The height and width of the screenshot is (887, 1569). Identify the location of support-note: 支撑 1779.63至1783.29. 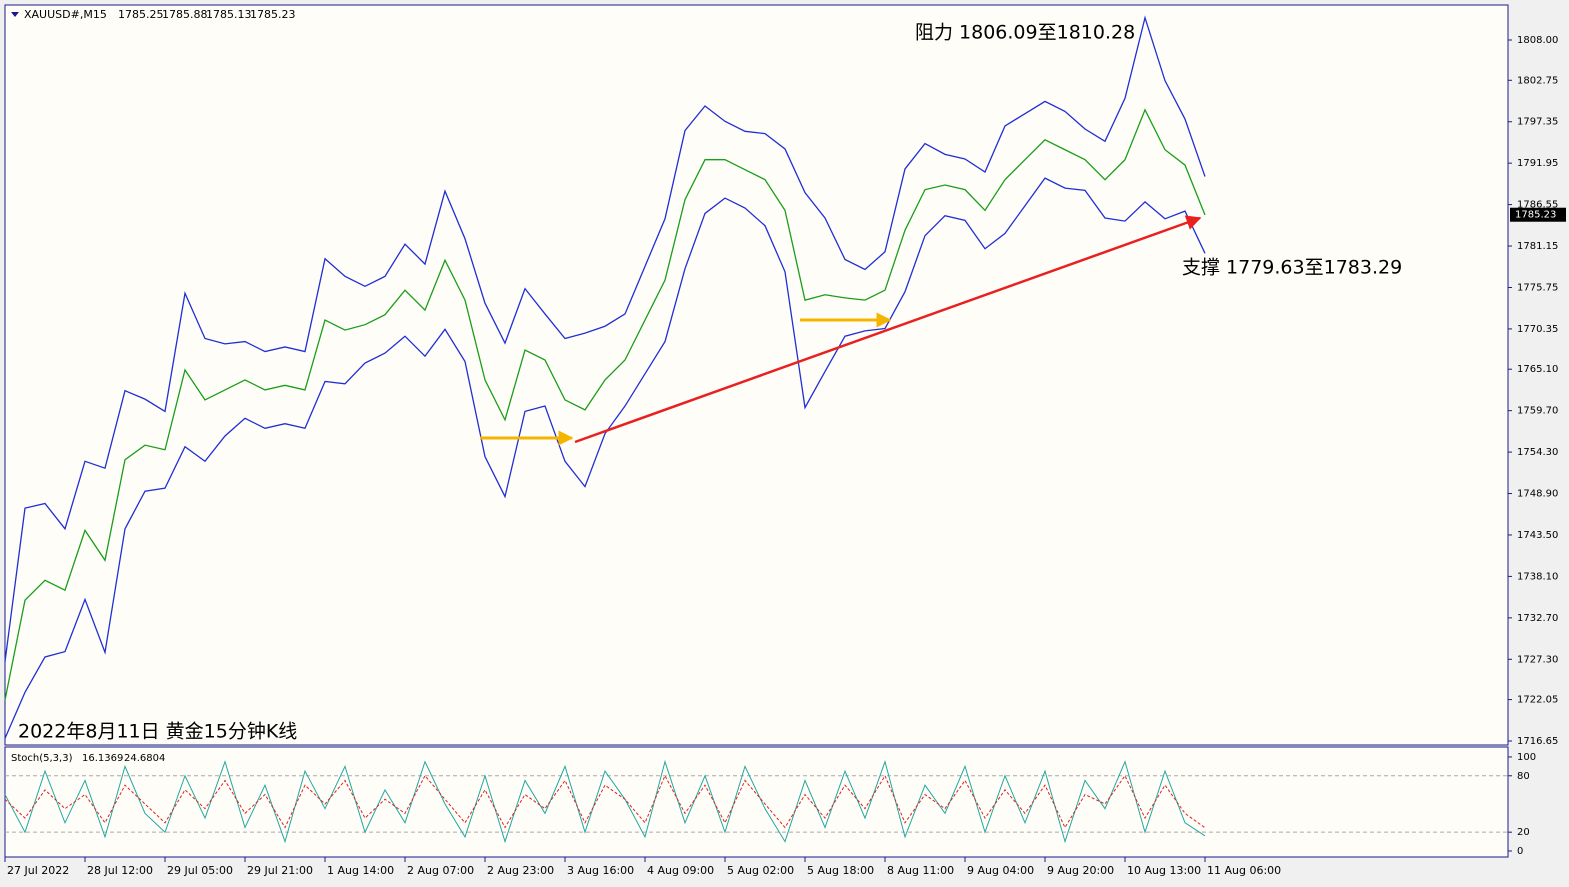
(1292, 268).